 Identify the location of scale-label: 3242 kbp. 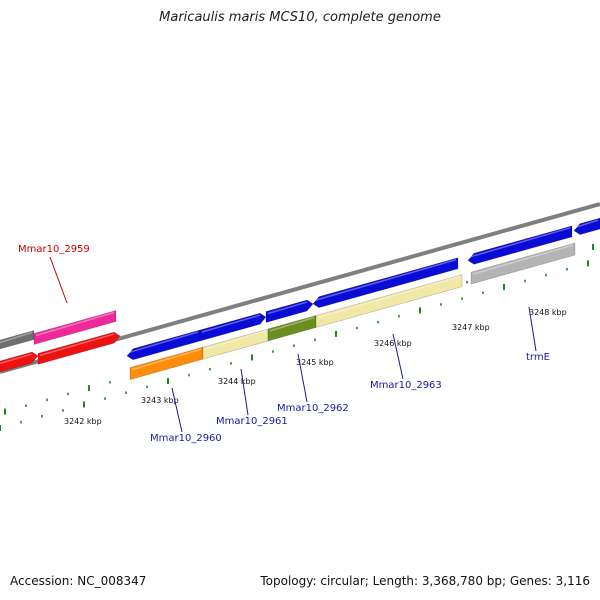
(83, 421).